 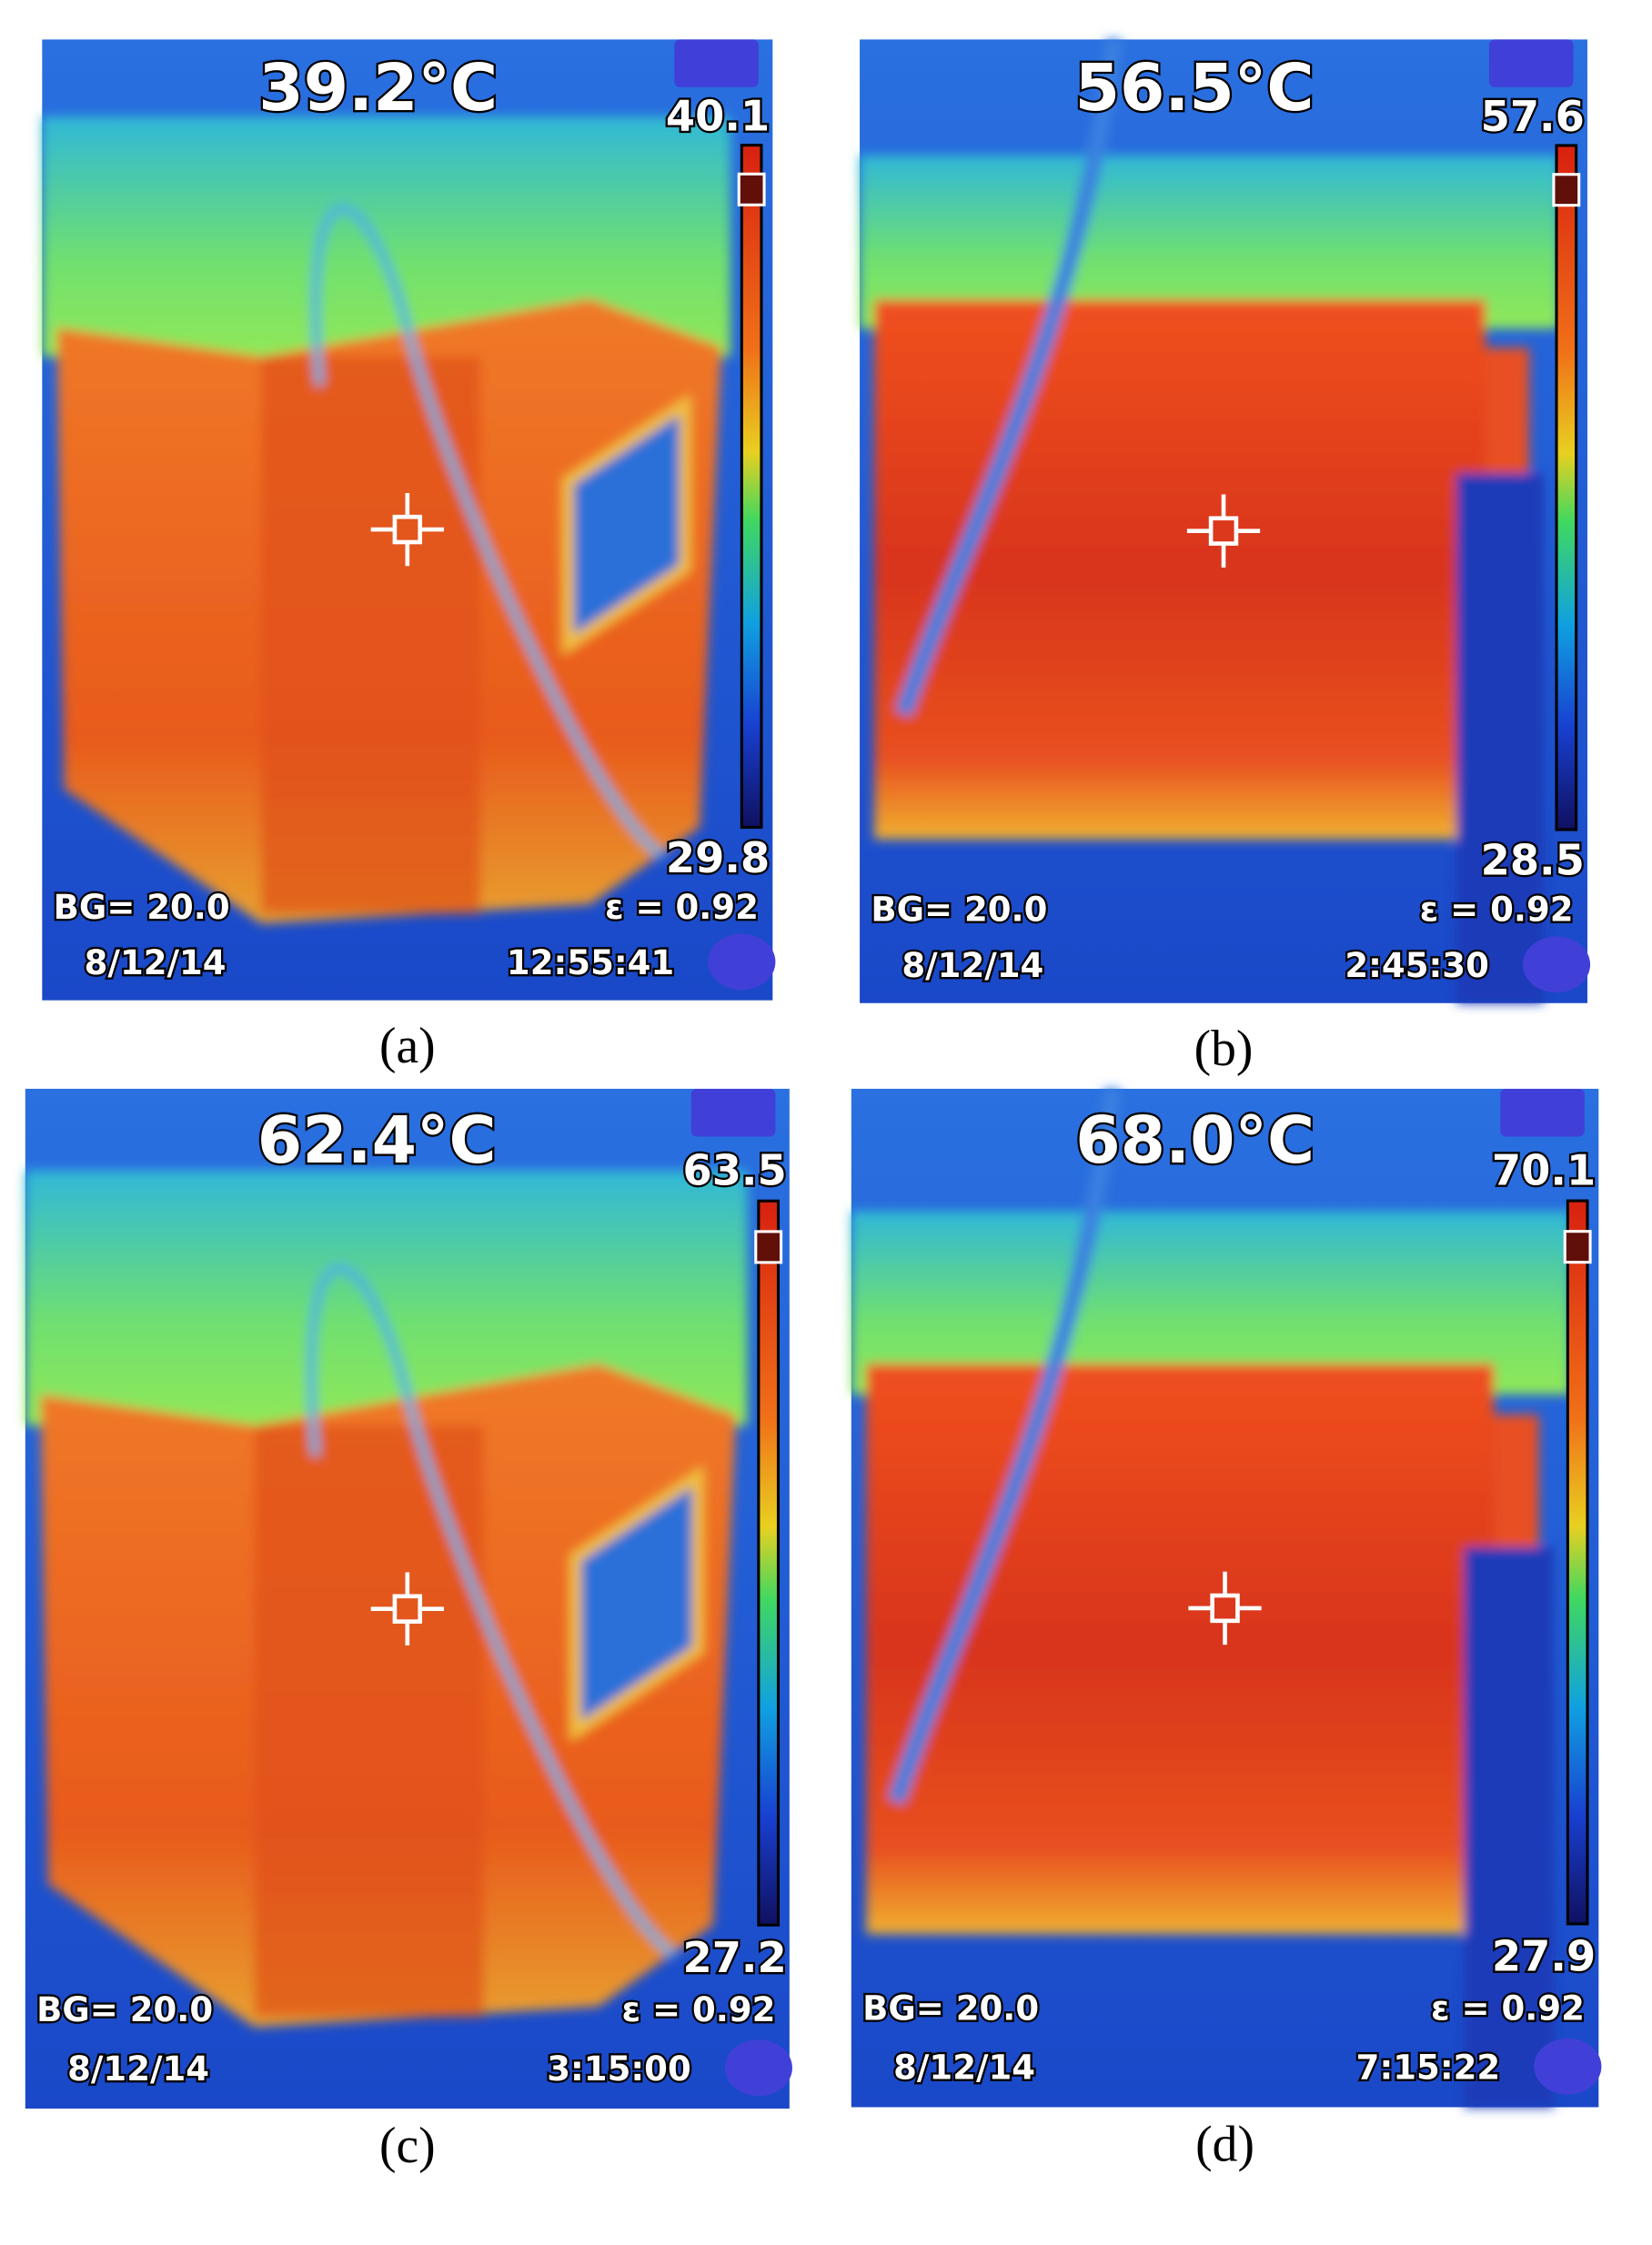 I want to click on scale-max: 63.5, so click(x=734, y=1169).